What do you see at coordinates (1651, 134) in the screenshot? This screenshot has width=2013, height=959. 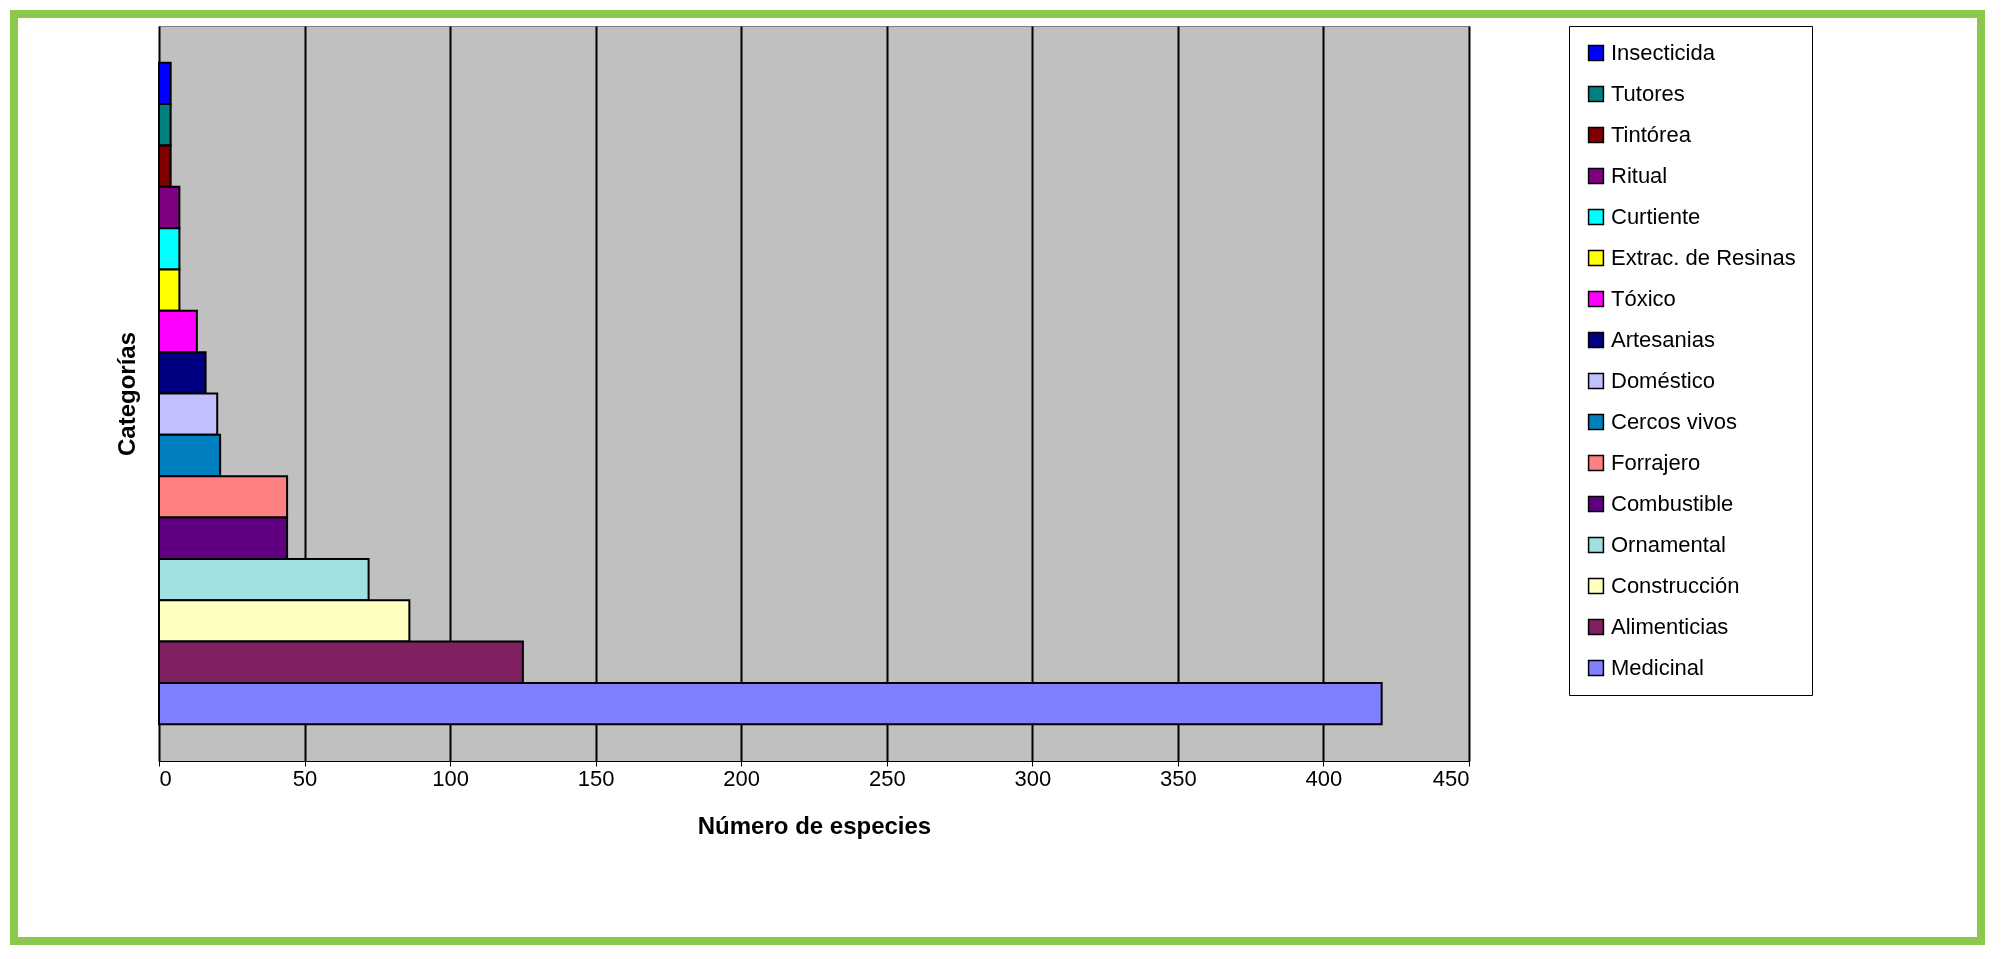 I see `legend-label: Tintórea` at bounding box center [1651, 134].